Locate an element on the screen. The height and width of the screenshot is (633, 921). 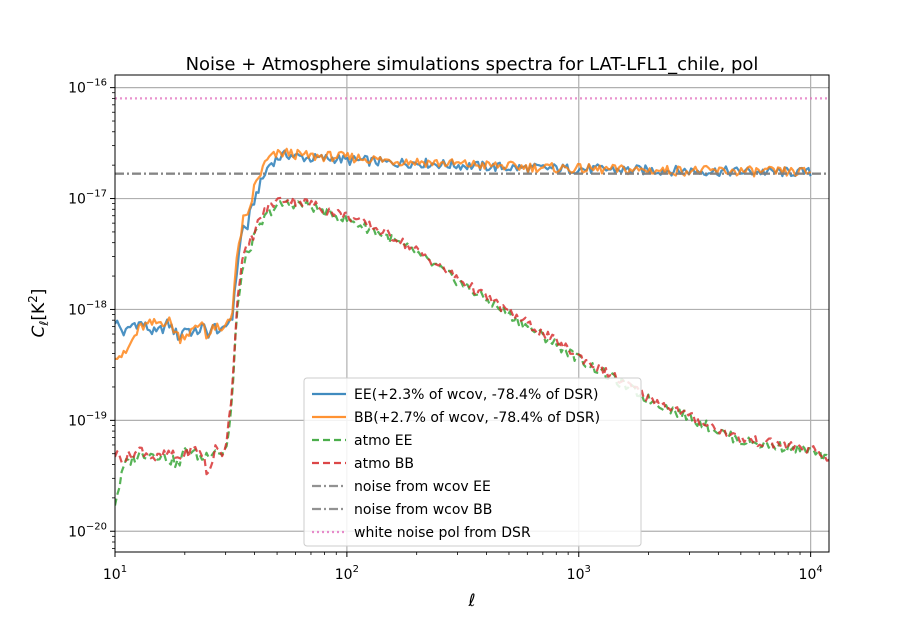
legend-label: EE(+2.3% of wcov, -78.4% of DSR) is located at coordinates (476, 395).